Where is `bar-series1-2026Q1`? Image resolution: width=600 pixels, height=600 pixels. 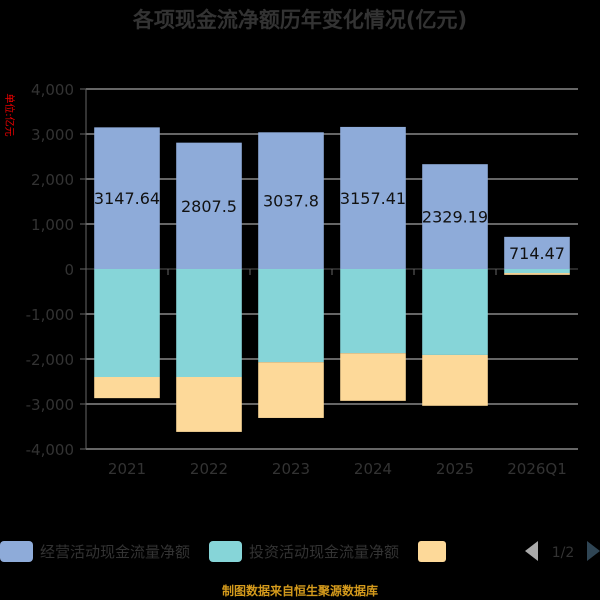
bar-series1-2026Q1 is located at coordinates (537, 271).